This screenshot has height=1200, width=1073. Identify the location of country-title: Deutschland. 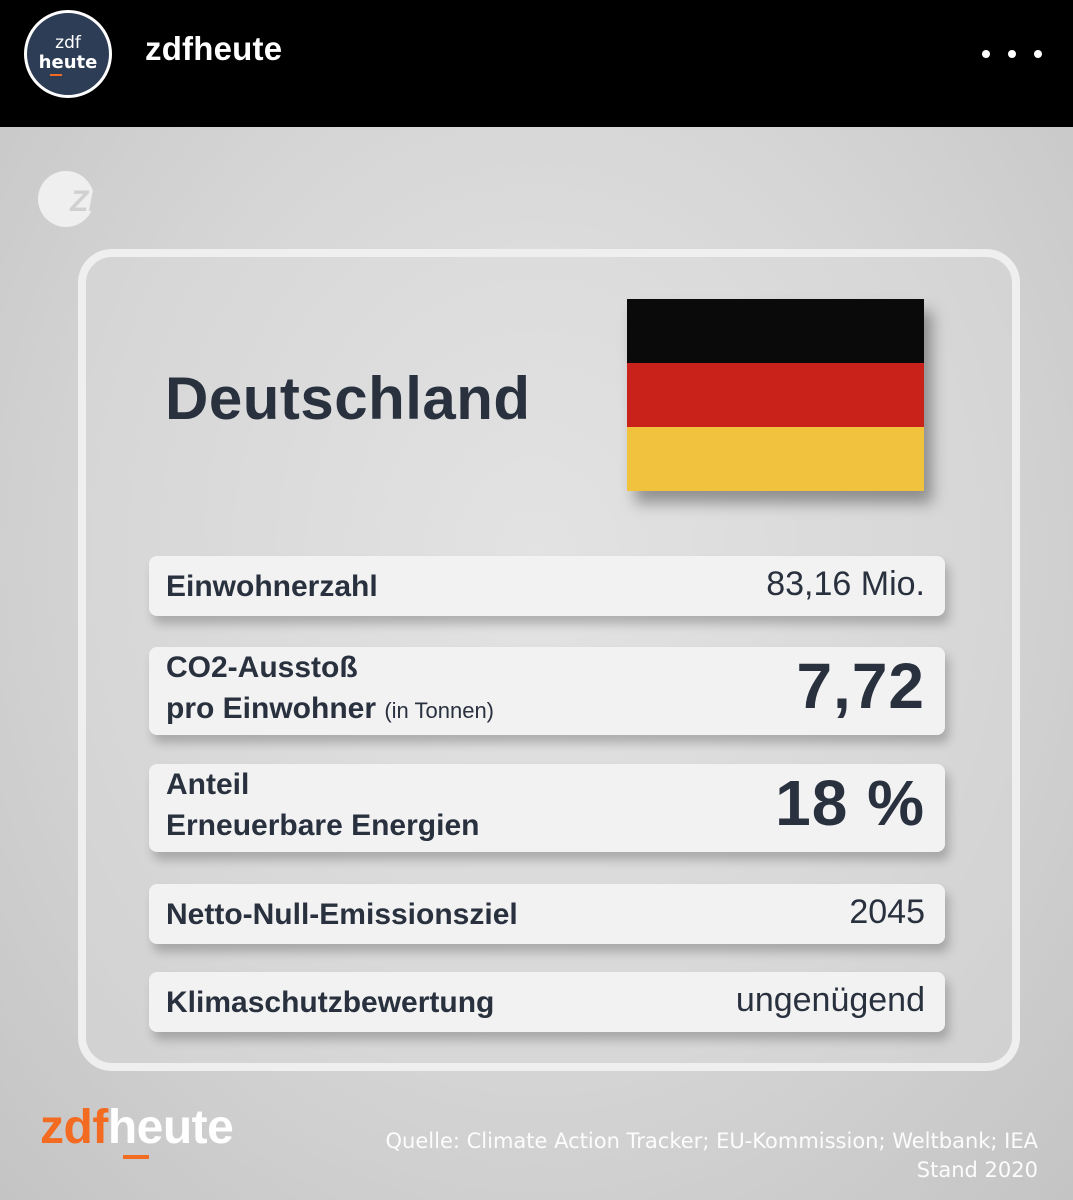
(348, 398).